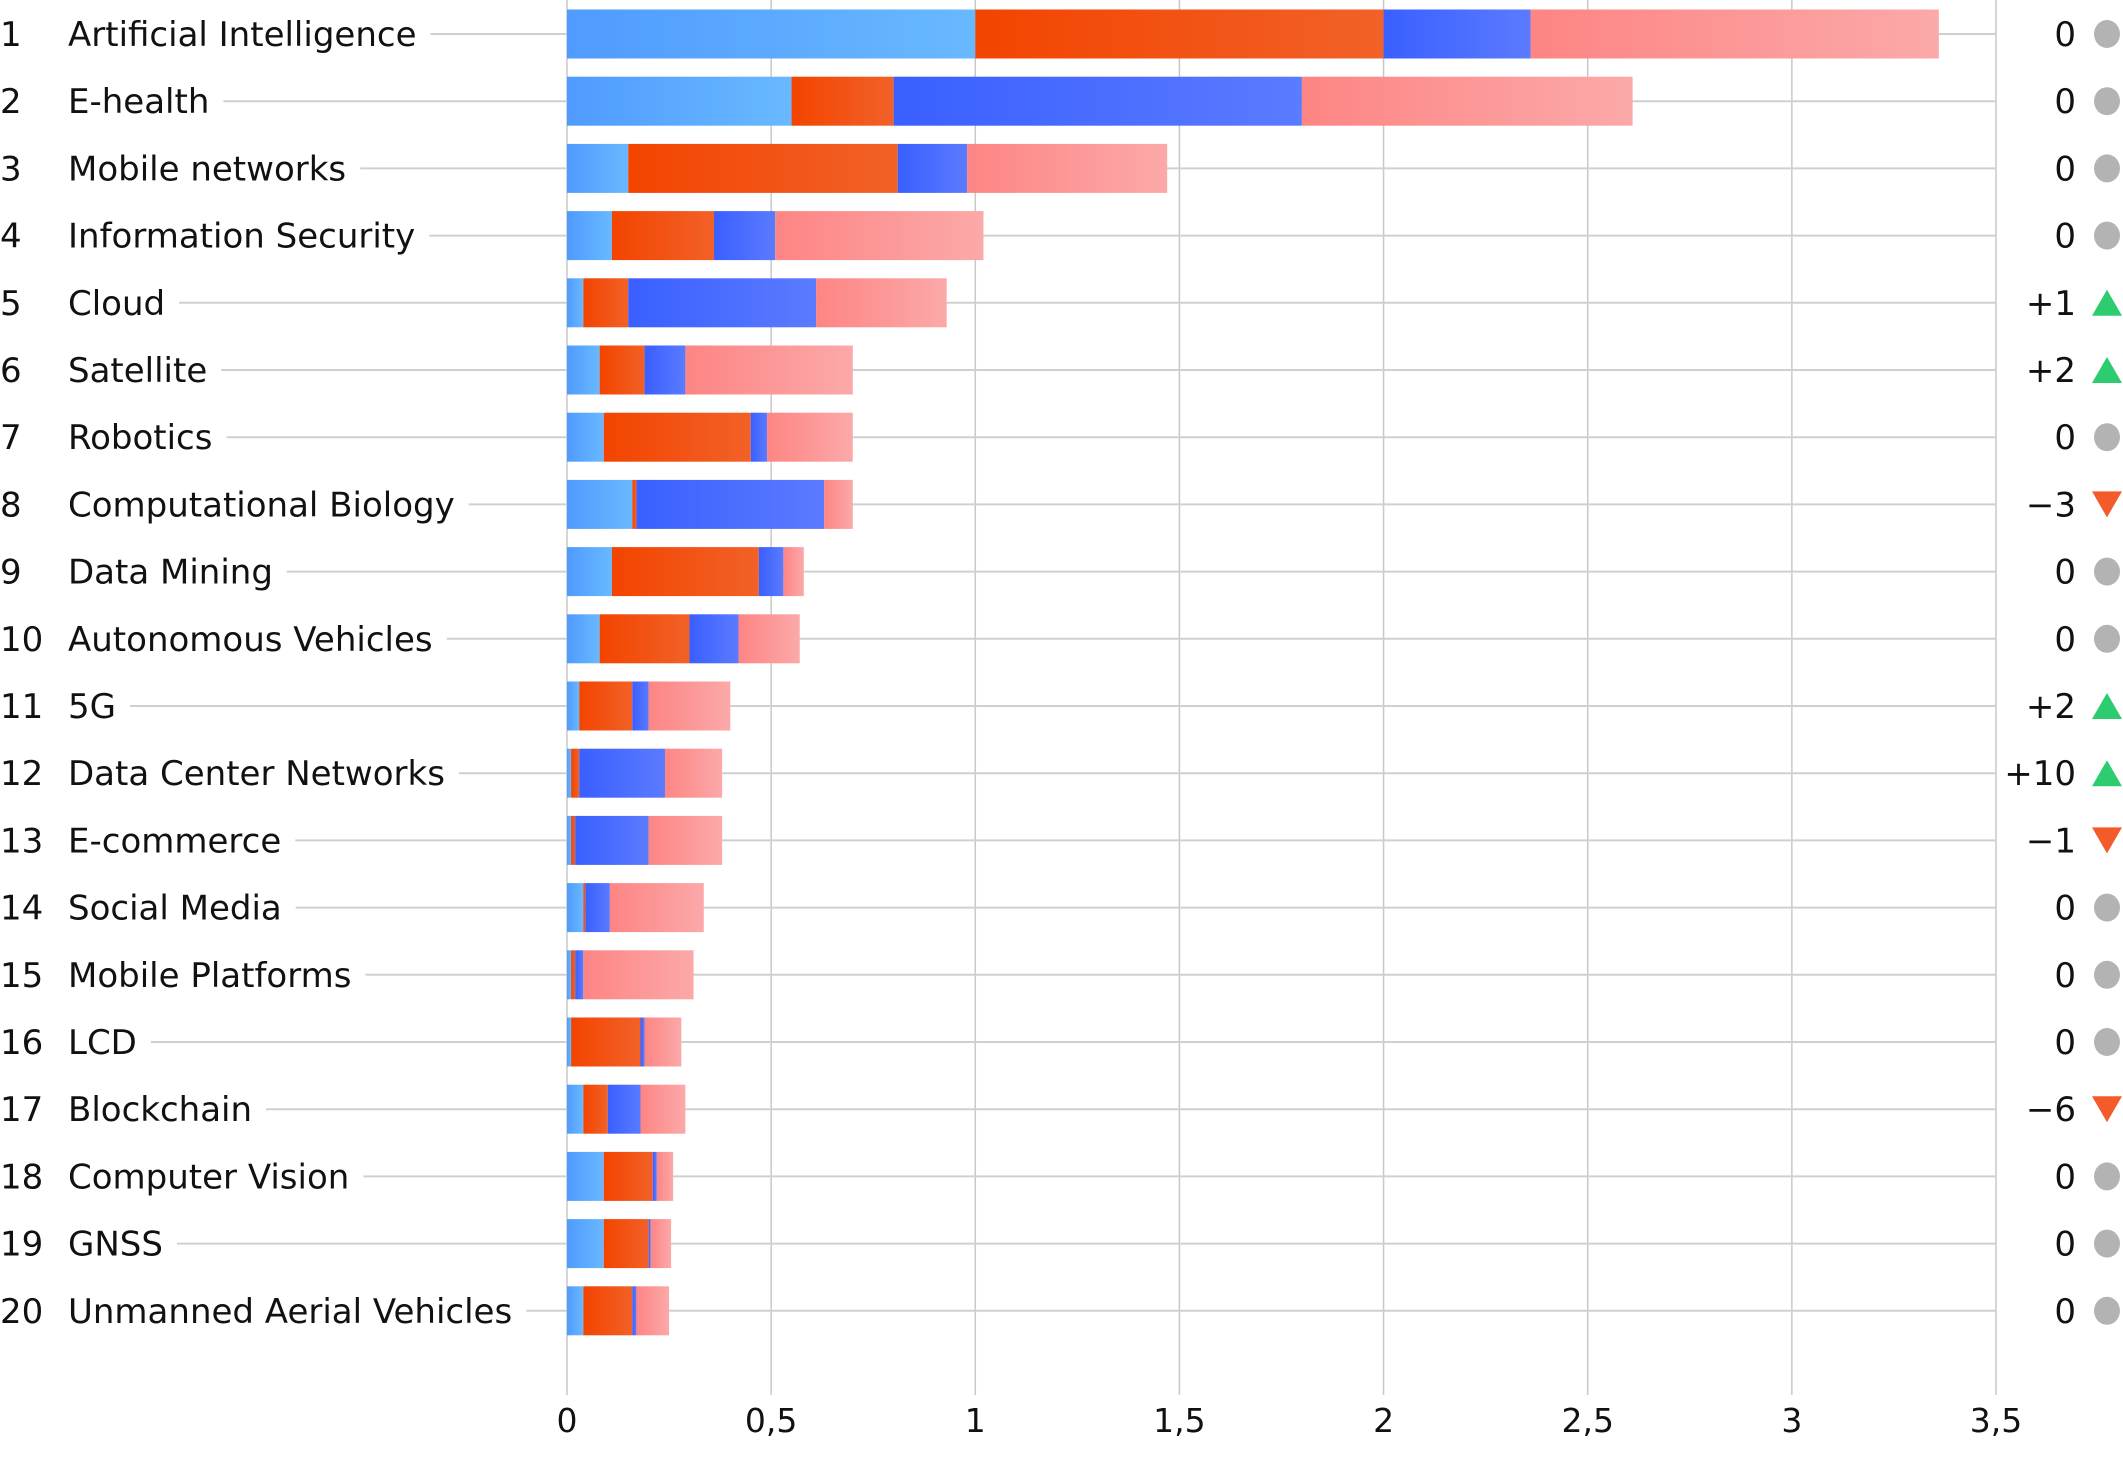  I want to click on rank-change-label: +10, so click(2040, 774).